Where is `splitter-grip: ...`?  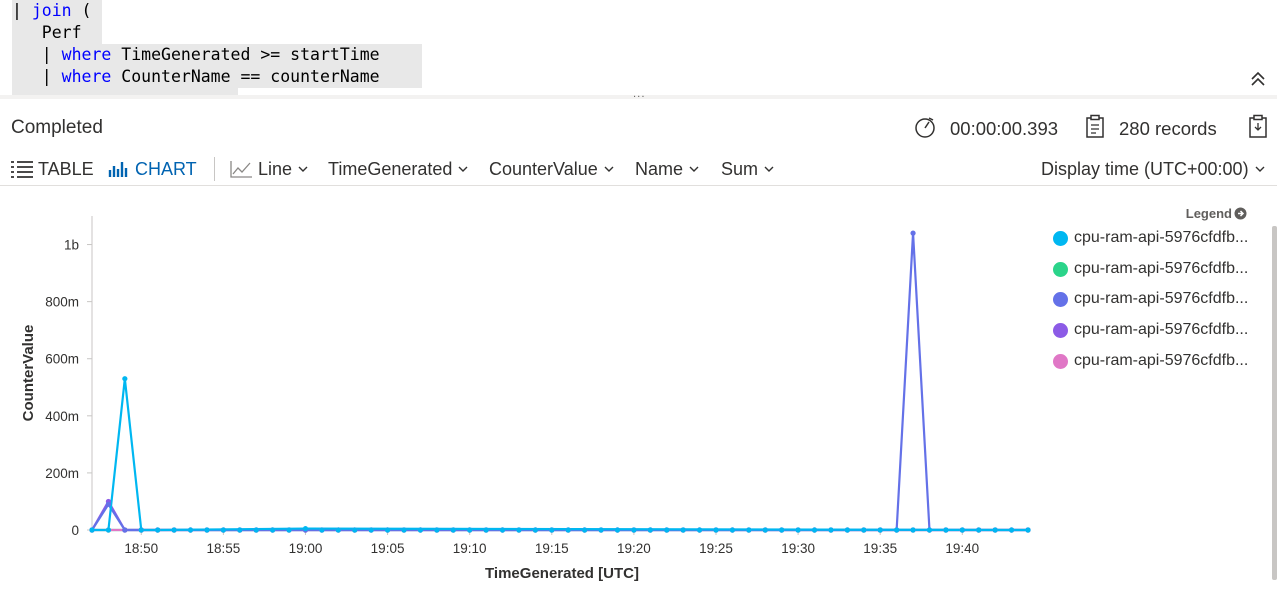 splitter-grip: ... is located at coordinates (639, 94).